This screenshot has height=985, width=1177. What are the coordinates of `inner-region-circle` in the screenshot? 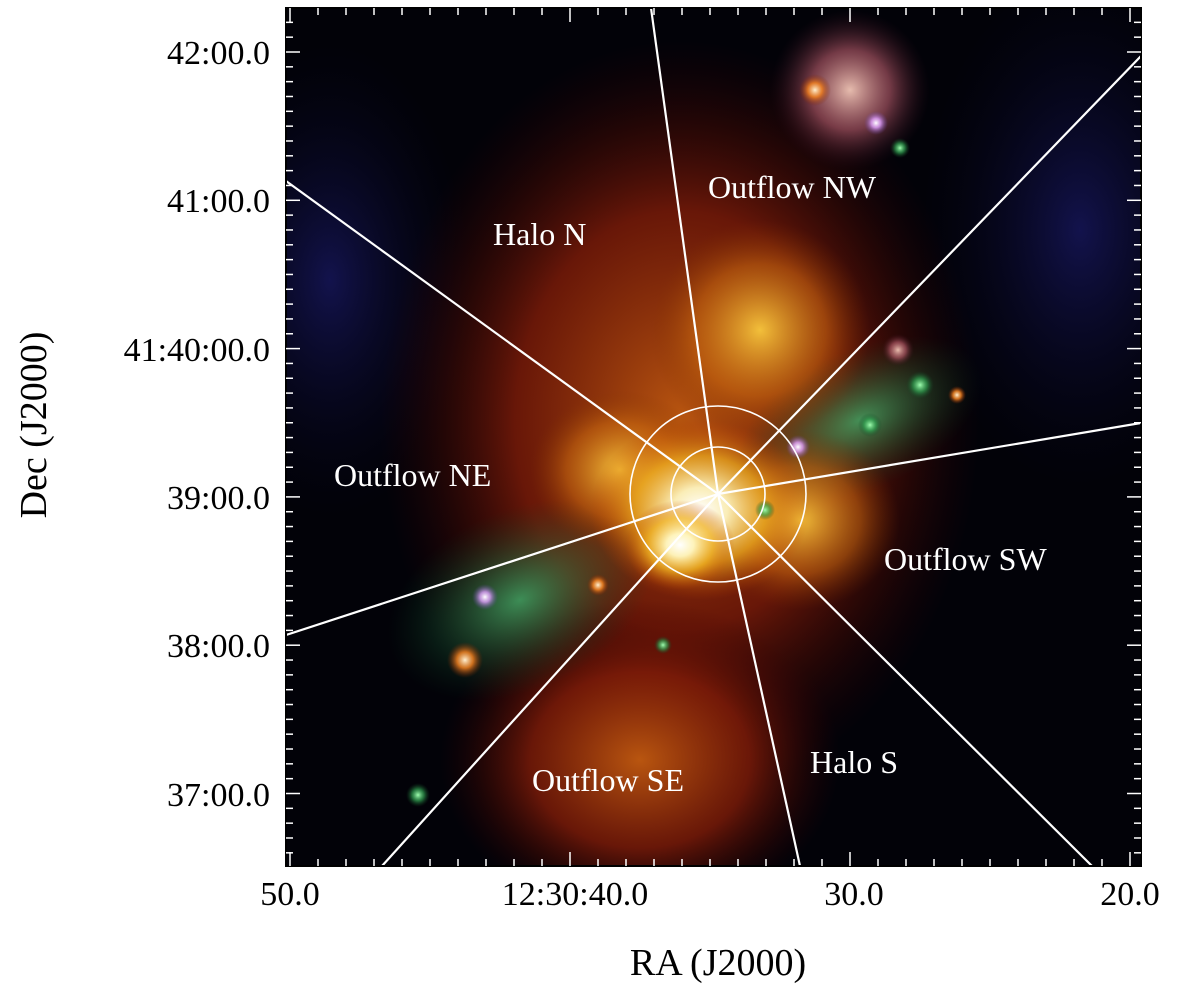 It's located at (718, 494).